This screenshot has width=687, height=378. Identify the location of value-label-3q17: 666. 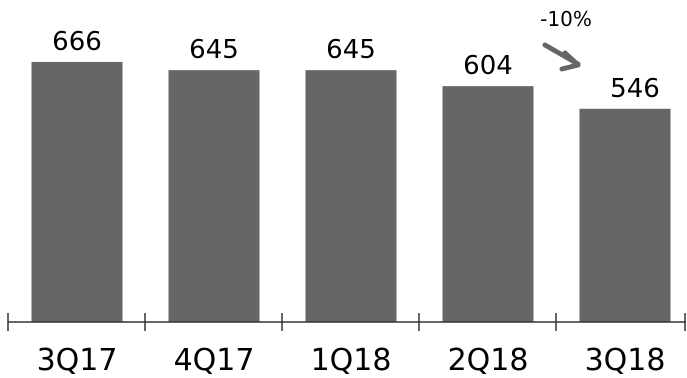
(77, 42).